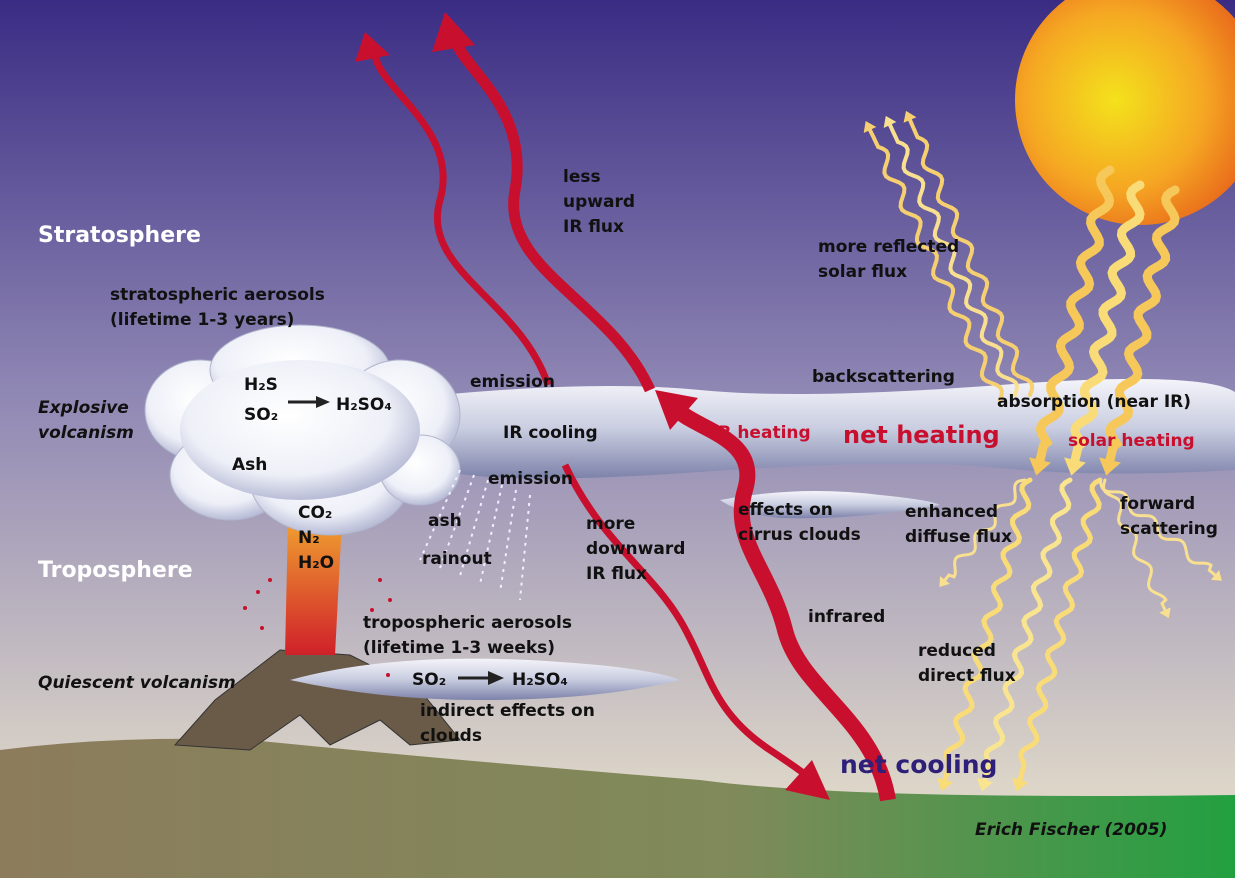 This screenshot has height=878, width=1235. What do you see at coordinates (459, 648) in the screenshot?
I see `label: (lifetime 1-3 weeks)` at bounding box center [459, 648].